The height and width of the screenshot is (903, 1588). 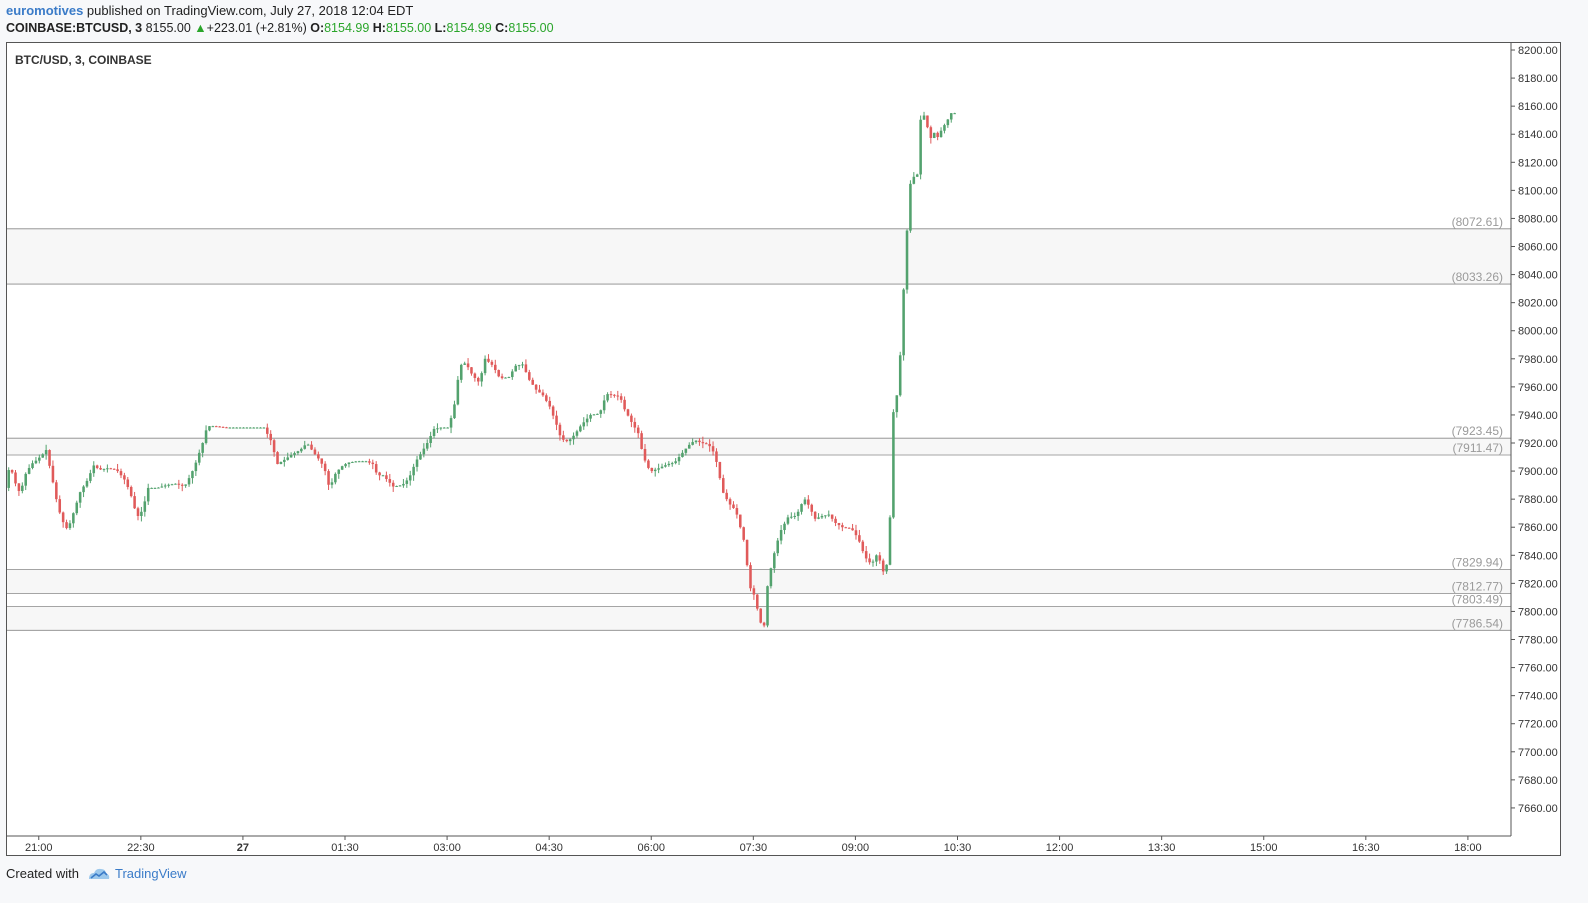 What do you see at coordinates (83, 60) in the screenshot?
I see `chart-title: BTC/USD, 3, COINBASE` at bounding box center [83, 60].